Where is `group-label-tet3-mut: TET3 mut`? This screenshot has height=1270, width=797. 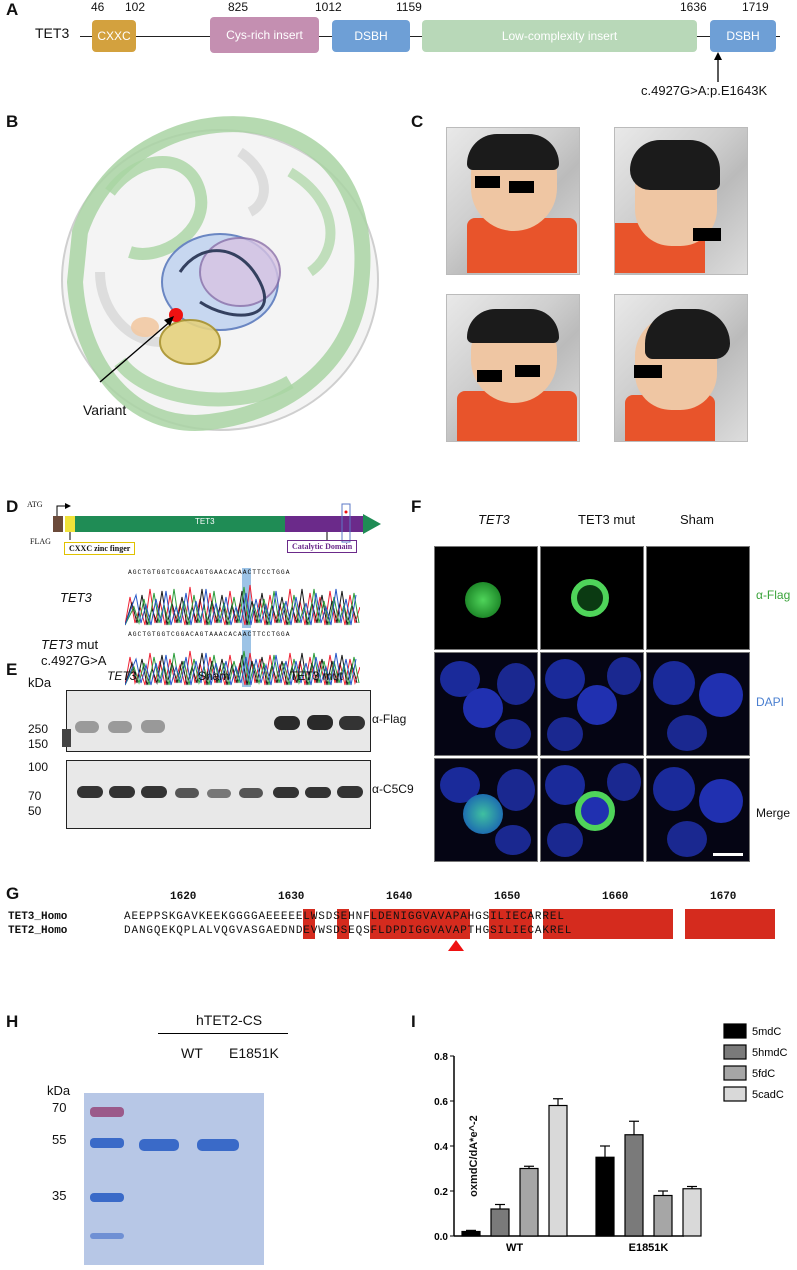 group-label-tet3-mut: TET3 mut is located at coordinates (316, 676).